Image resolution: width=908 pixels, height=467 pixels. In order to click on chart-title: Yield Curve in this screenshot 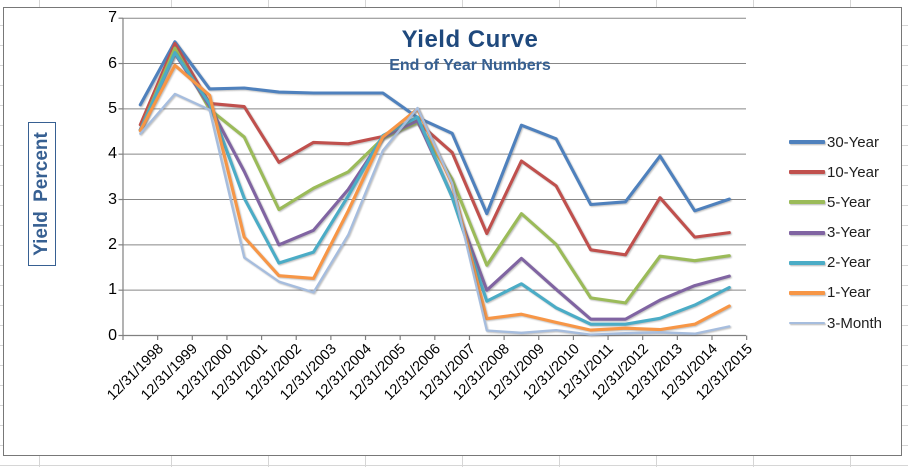, I will do `click(470, 39)`.